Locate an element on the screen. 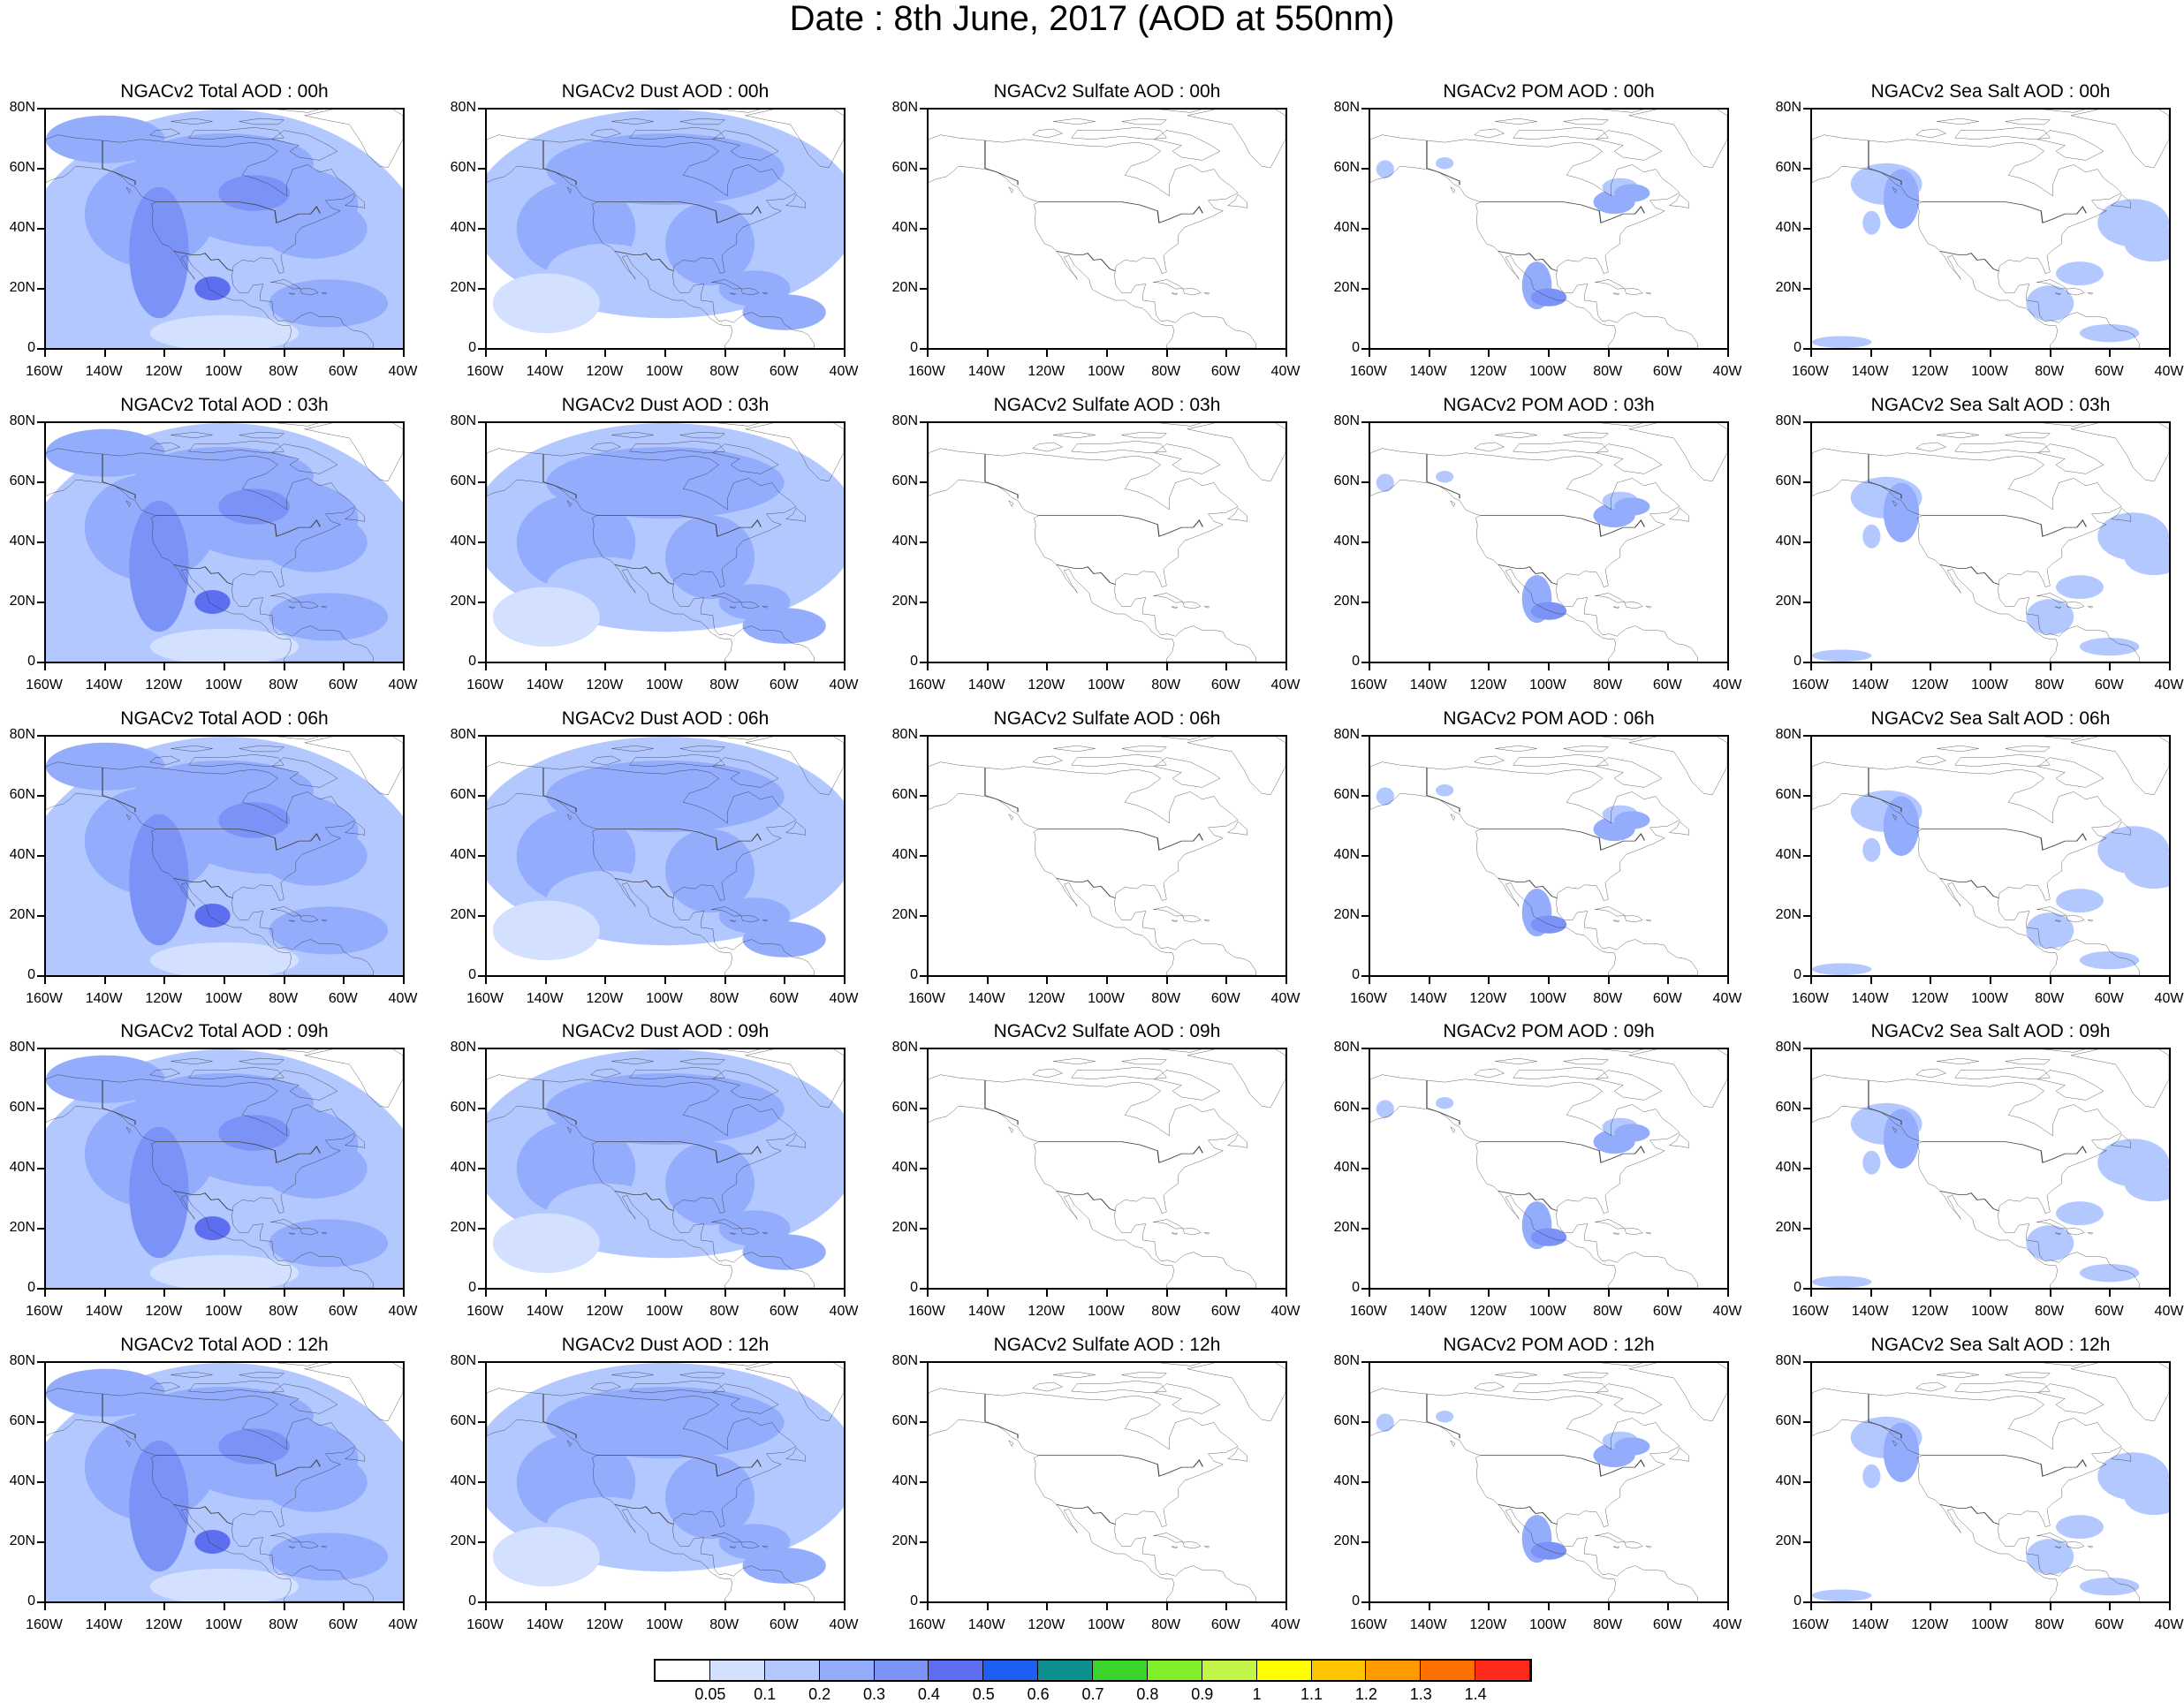 The width and height of the screenshot is (2184, 1703). y-tick-label: 0 is located at coordinates (472, 1600).